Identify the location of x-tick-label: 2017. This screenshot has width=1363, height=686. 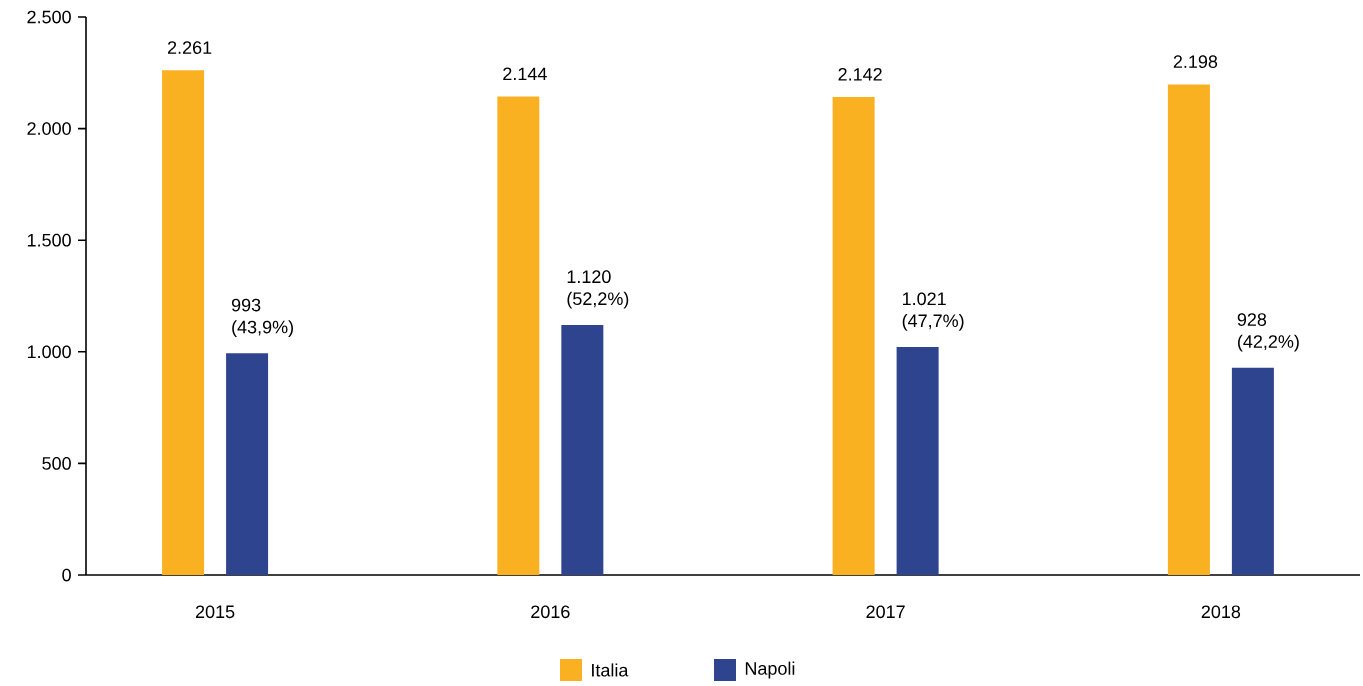
(885, 612).